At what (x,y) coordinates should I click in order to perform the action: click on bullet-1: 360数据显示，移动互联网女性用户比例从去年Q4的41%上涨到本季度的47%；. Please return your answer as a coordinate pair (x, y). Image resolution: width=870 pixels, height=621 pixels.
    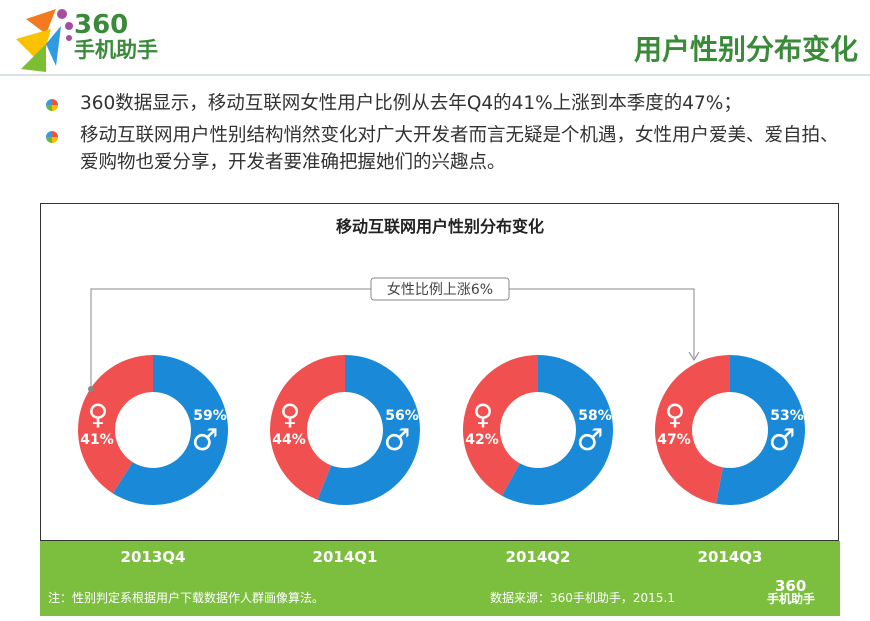
    Looking at the image, I should click on (443, 103).